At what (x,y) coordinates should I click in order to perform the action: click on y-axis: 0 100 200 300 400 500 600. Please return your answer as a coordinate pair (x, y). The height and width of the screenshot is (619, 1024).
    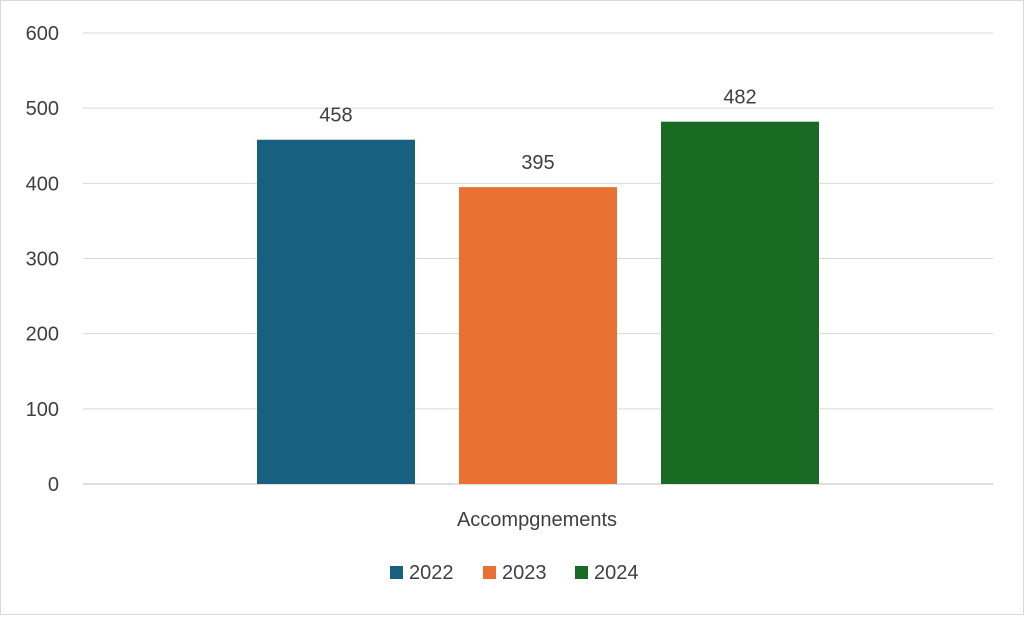
    Looking at the image, I should click on (42, 259).